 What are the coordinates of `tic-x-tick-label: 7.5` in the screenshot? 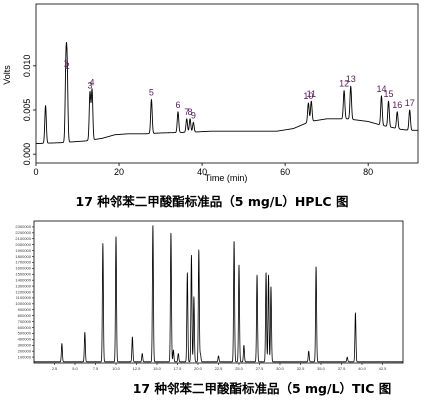 It's located at (96, 368).